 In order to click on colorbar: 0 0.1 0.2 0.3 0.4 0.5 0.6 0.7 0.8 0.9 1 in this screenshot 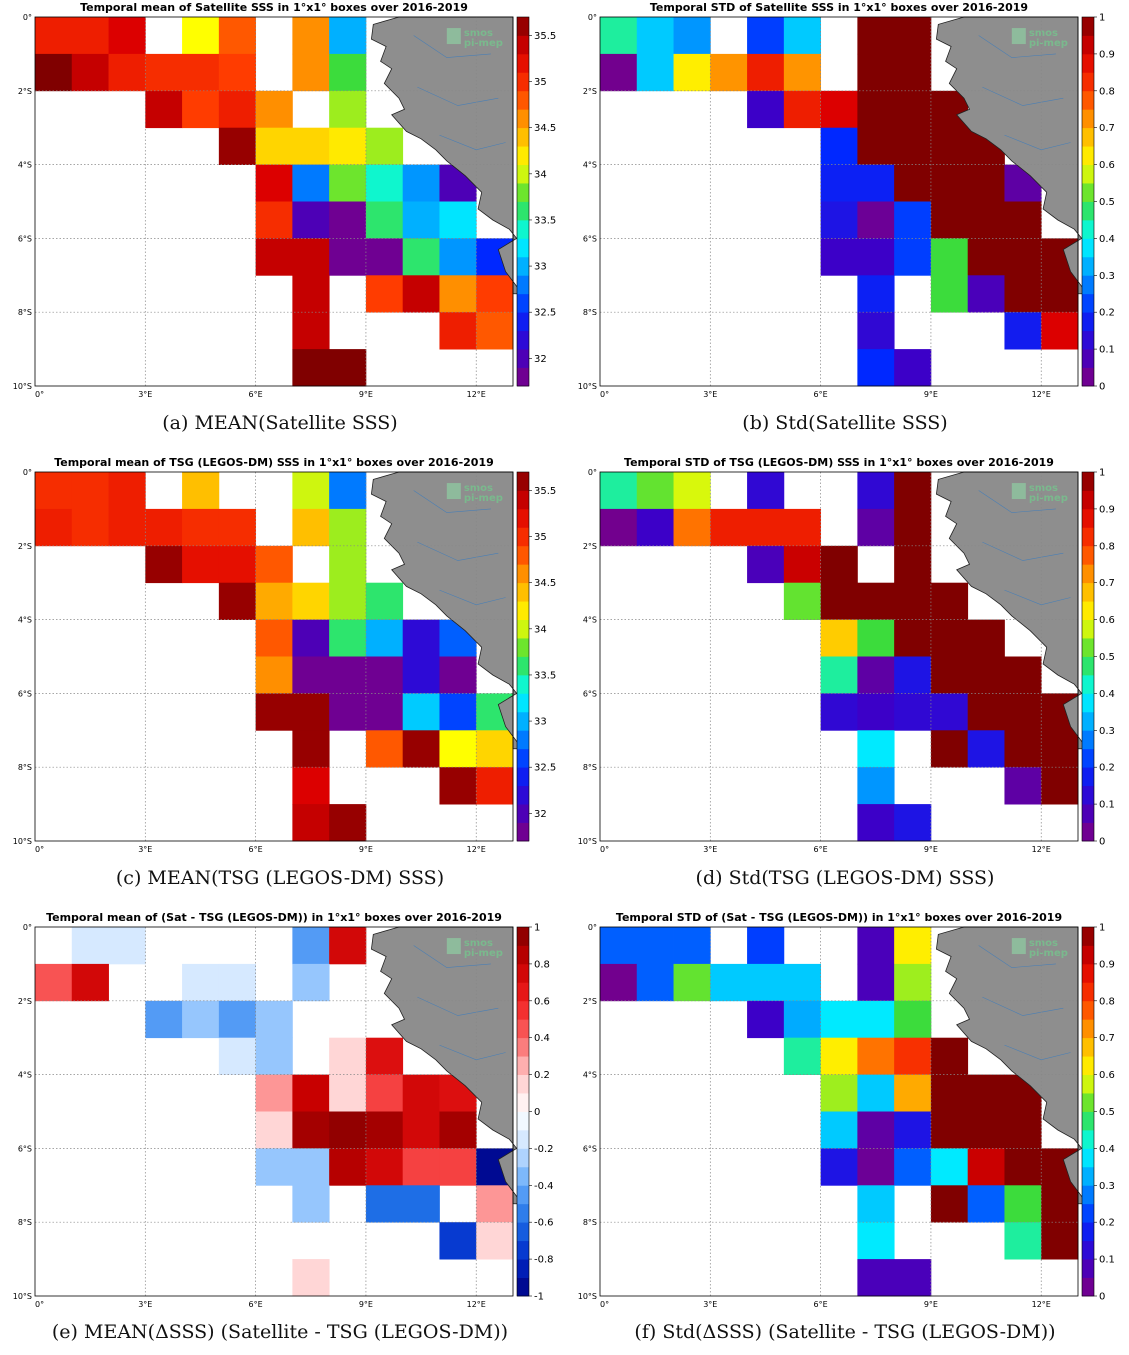, I will do `click(1098, 658)`.